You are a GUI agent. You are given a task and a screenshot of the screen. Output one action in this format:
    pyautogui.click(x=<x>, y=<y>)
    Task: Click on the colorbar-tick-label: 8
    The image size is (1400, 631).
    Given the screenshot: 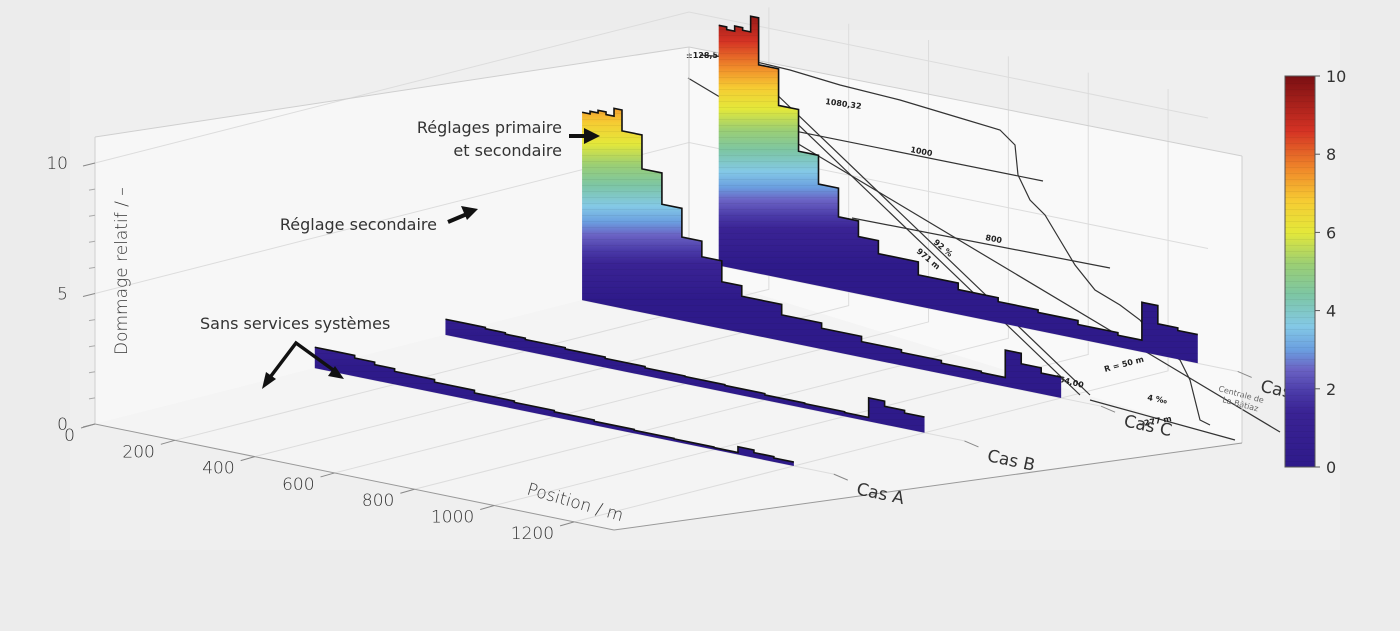 What is the action you would take?
    pyautogui.click(x=1331, y=154)
    